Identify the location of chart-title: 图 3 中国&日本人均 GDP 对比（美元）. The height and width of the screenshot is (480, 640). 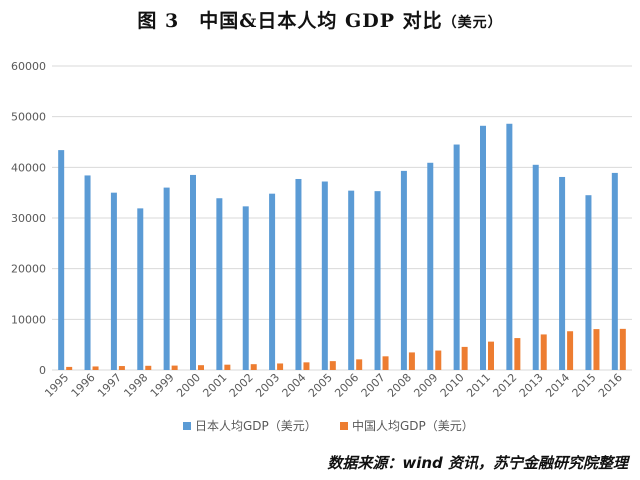
(320, 19).